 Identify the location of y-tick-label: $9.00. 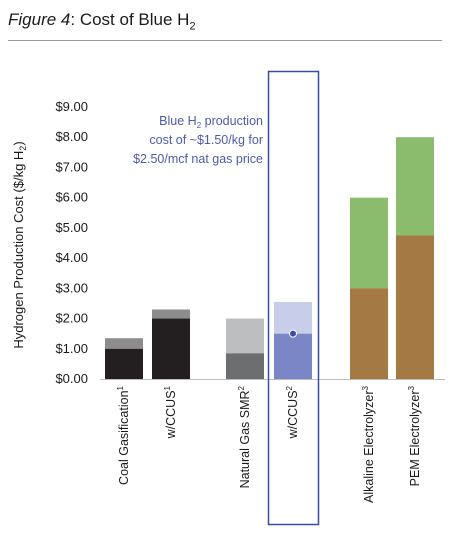
(71, 106).